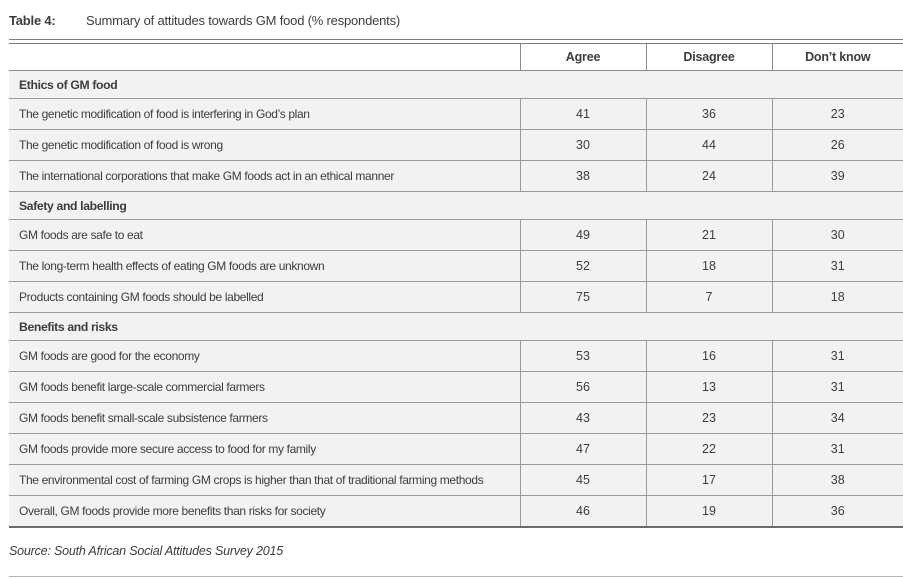  Describe the element at coordinates (708, 356) in the screenshot. I see `value-cell: 16` at that location.